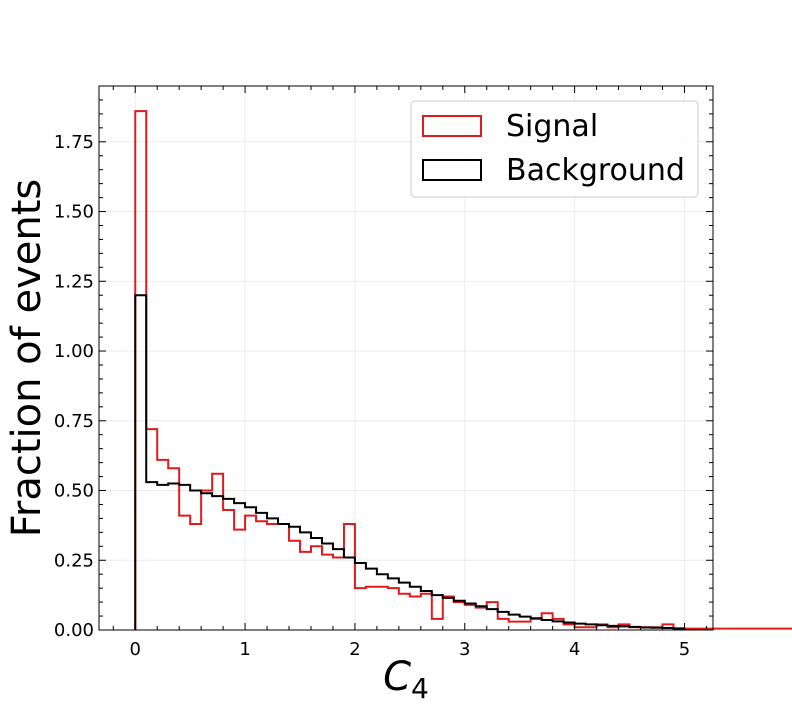 Image resolution: width=792 pixels, height=720 pixels. What do you see at coordinates (244, 649) in the screenshot?
I see `x-tick-label: 1` at bounding box center [244, 649].